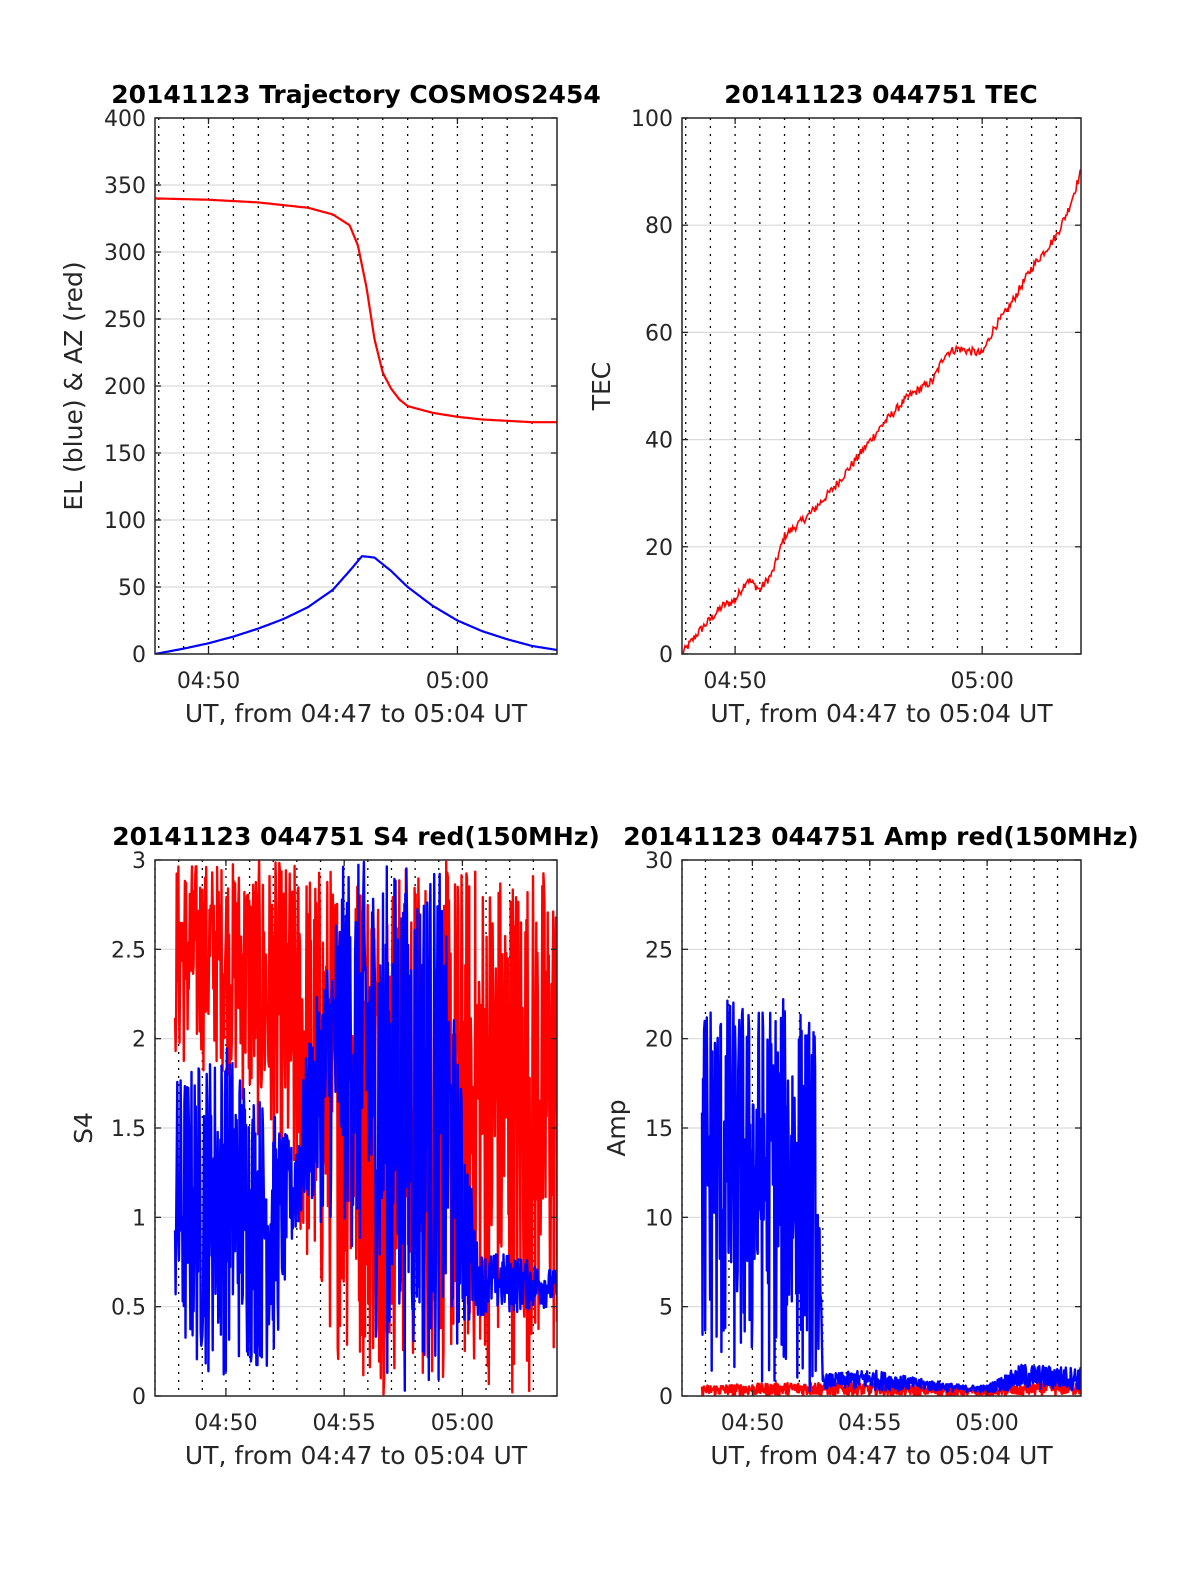  I want to click on axes-frame, so click(881, 386).